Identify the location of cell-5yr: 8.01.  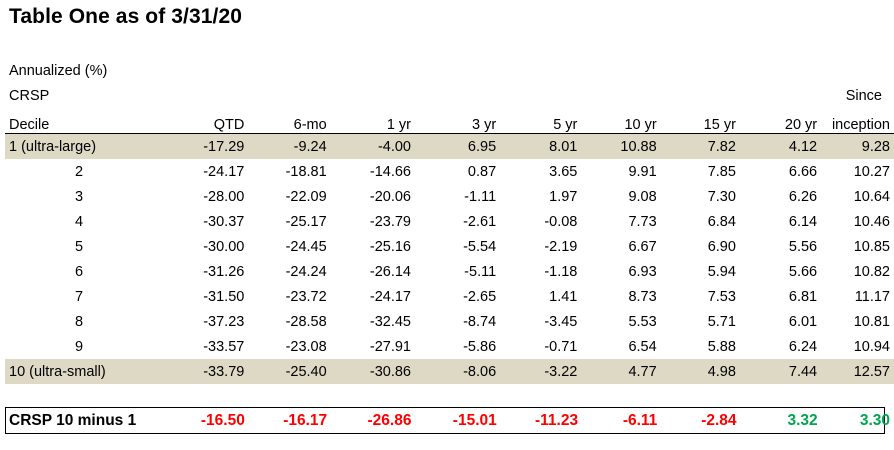
(541, 146).